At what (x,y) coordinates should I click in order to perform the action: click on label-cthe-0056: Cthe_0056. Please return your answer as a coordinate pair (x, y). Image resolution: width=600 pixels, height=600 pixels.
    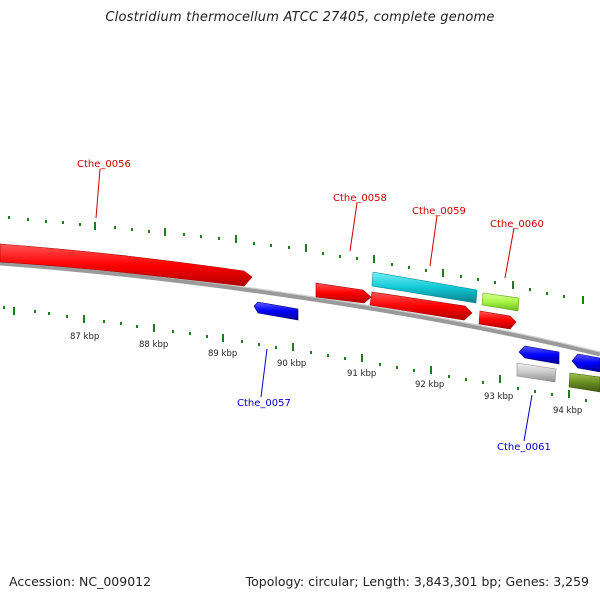
    Looking at the image, I should click on (104, 164).